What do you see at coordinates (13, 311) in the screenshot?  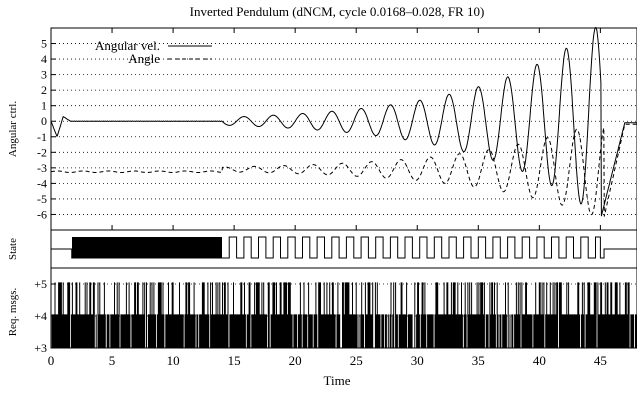 I see `requests-y-label: Req. msgs.` at bounding box center [13, 311].